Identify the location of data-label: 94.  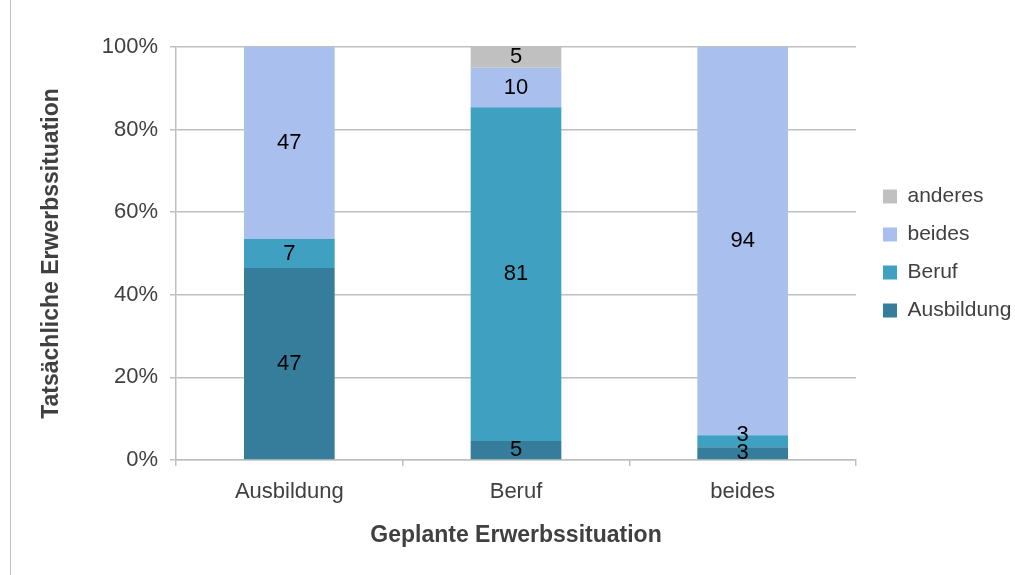
(742, 240).